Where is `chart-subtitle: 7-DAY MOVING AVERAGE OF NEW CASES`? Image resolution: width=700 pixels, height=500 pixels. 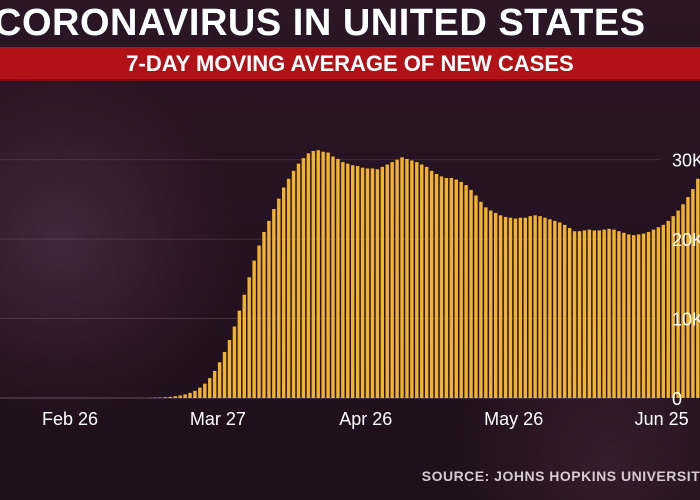
chart-subtitle: 7-DAY MOVING AVERAGE OF NEW CASES is located at coordinates (350, 63).